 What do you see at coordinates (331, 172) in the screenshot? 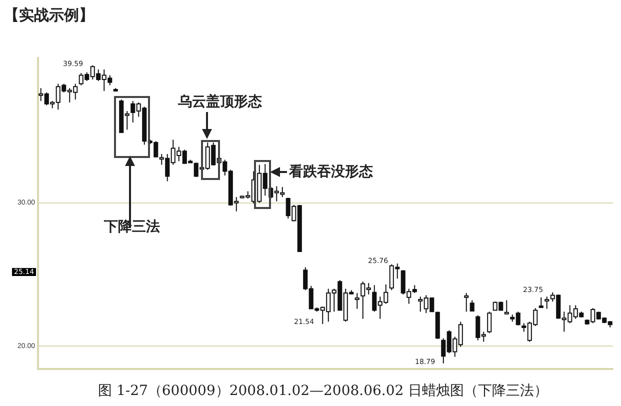
I see `annotation: 看跌吞没形态` at bounding box center [331, 172].